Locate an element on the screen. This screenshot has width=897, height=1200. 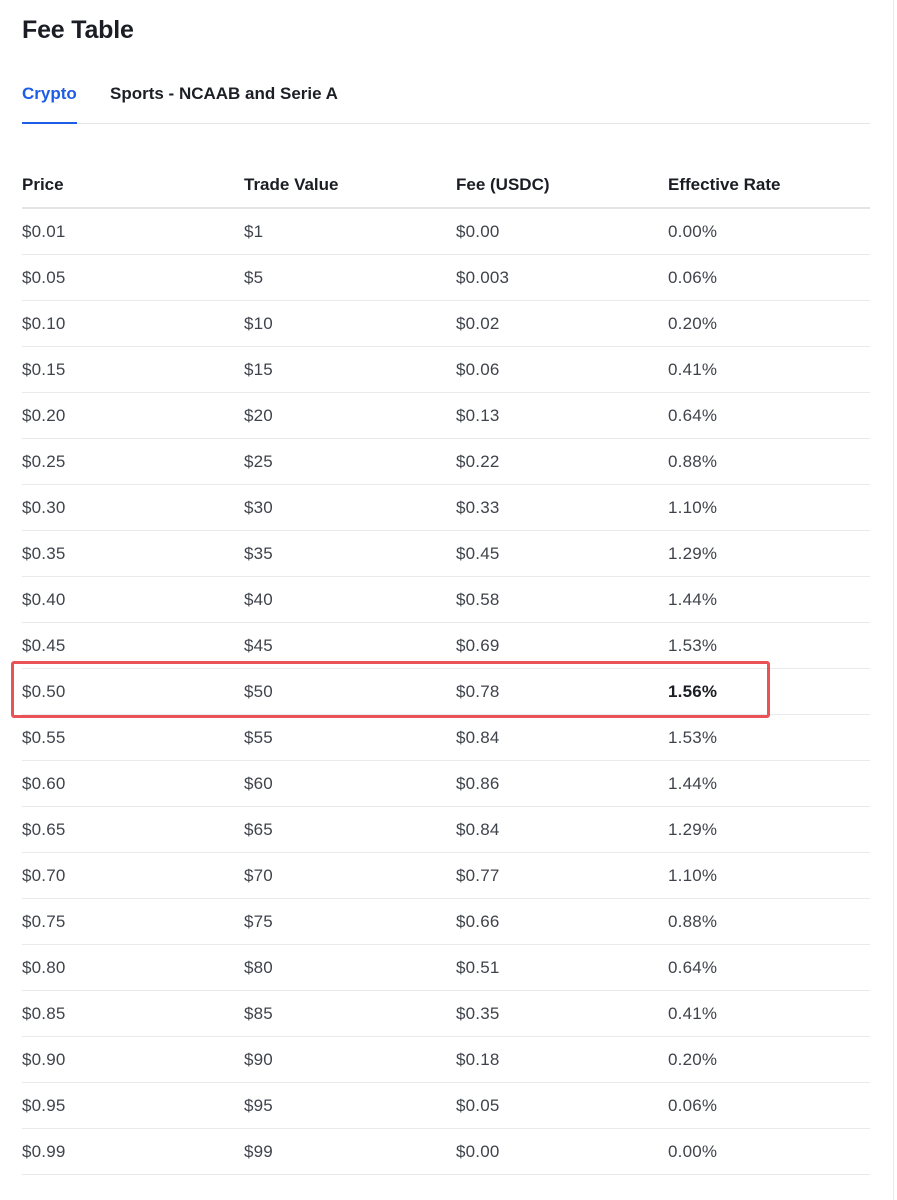
cell-trade-value: $90 is located at coordinates (350, 1059).